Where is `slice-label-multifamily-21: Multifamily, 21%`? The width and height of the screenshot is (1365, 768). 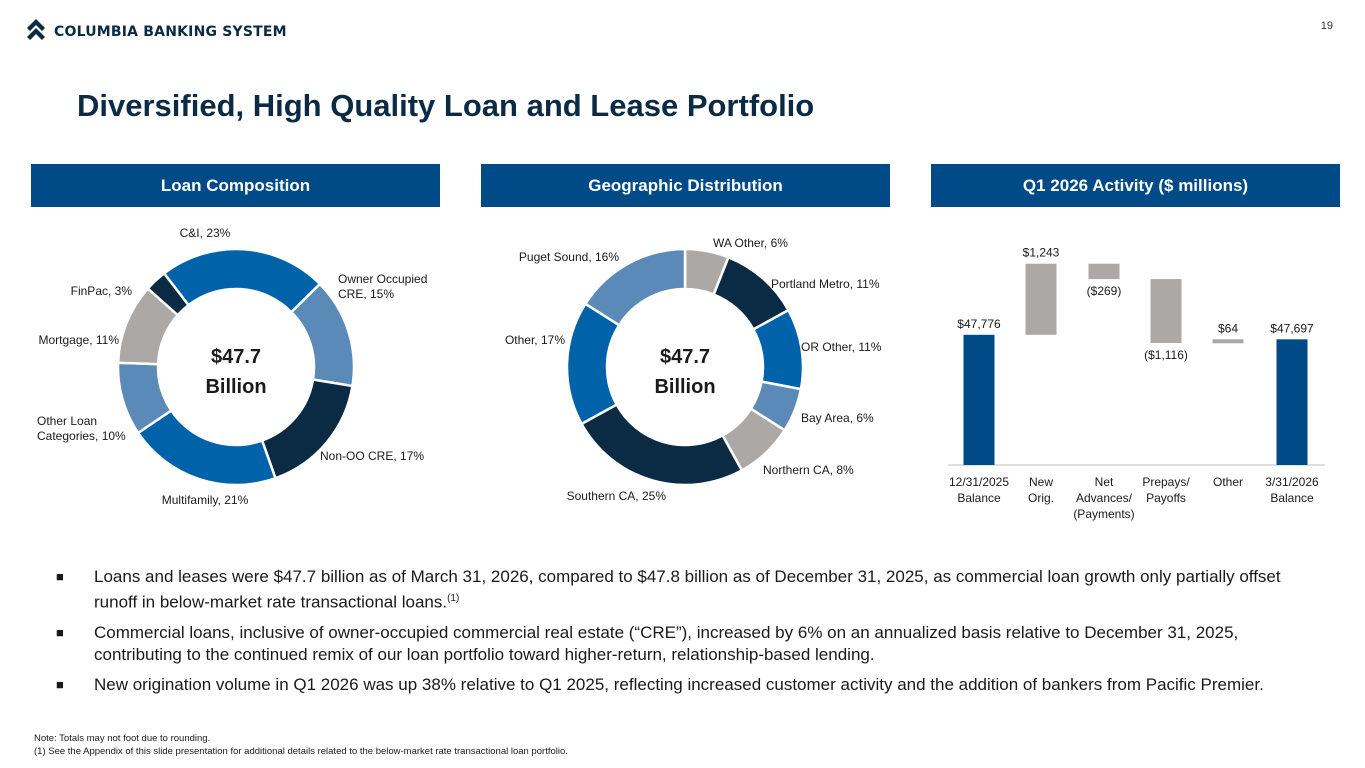
slice-label-multifamily-21: Multifamily, 21% is located at coordinates (205, 500).